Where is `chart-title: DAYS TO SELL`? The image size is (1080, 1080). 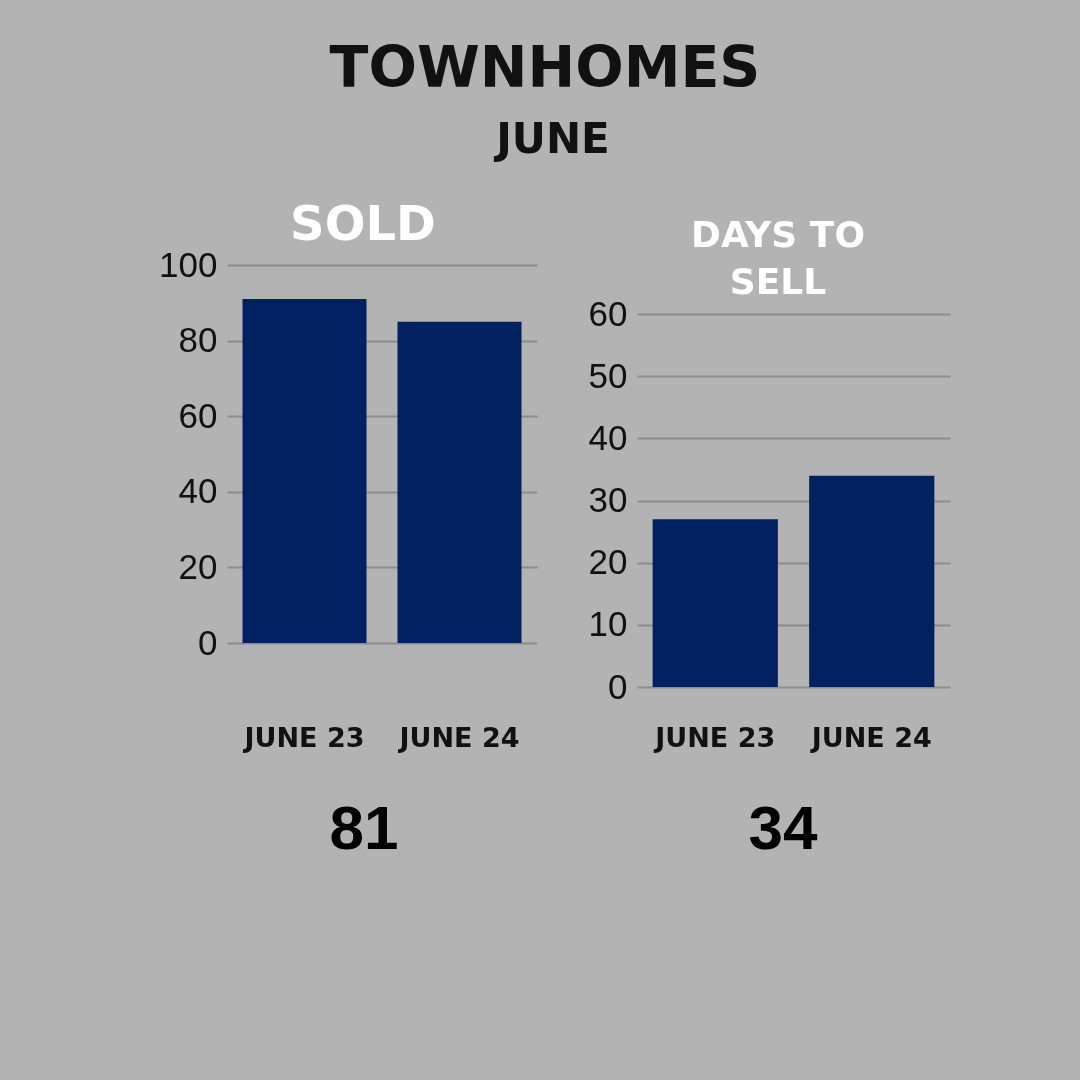 chart-title: DAYS TO SELL is located at coordinates (778, 258).